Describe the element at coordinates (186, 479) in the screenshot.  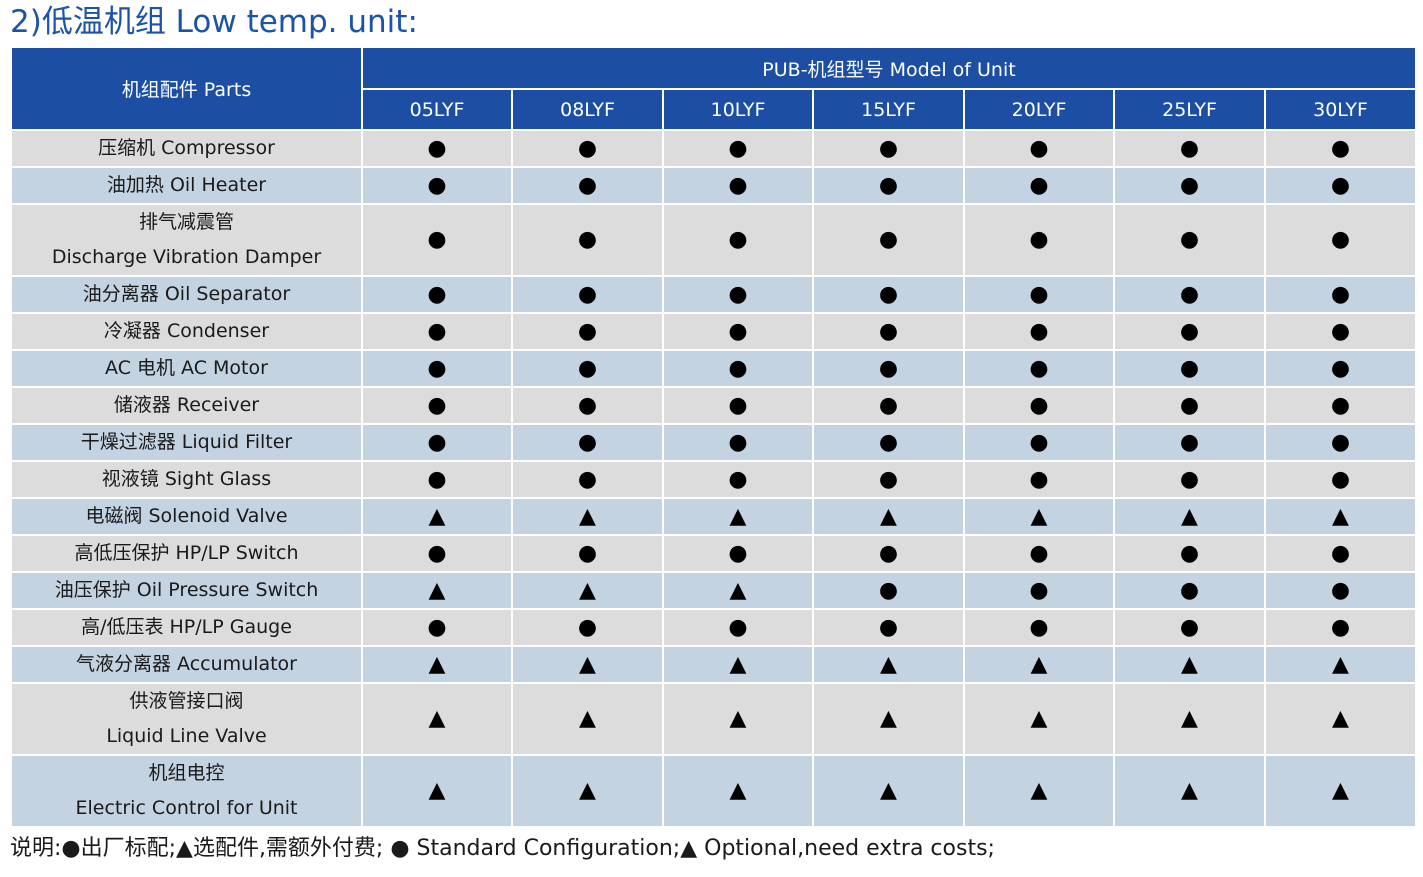
I see `part-name-cell: 视液镜 Sight Glass` at that location.